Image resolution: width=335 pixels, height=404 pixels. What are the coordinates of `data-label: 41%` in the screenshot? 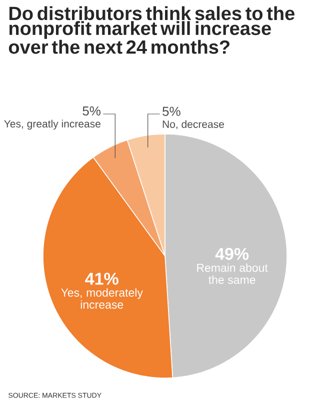 It's located at (101, 278).